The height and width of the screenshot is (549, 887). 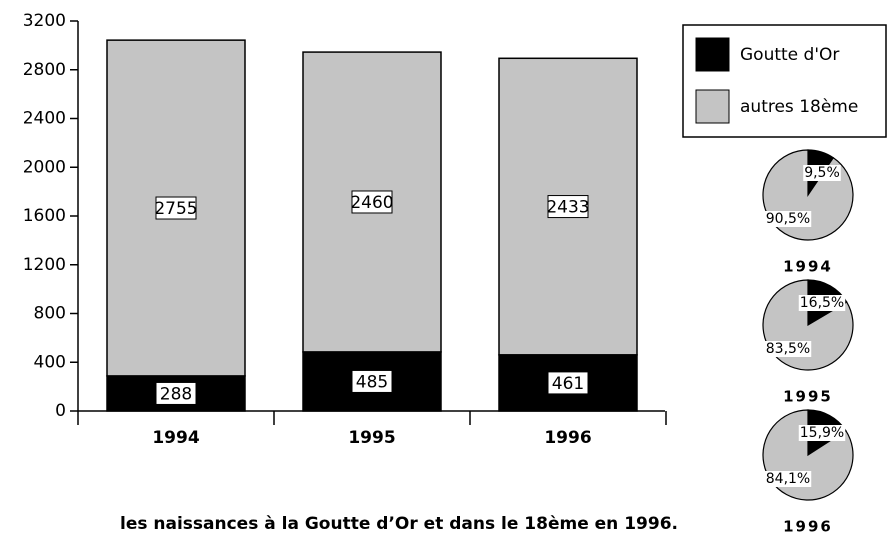 I want to click on y-tick-label: 2800, so click(x=44, y=70).